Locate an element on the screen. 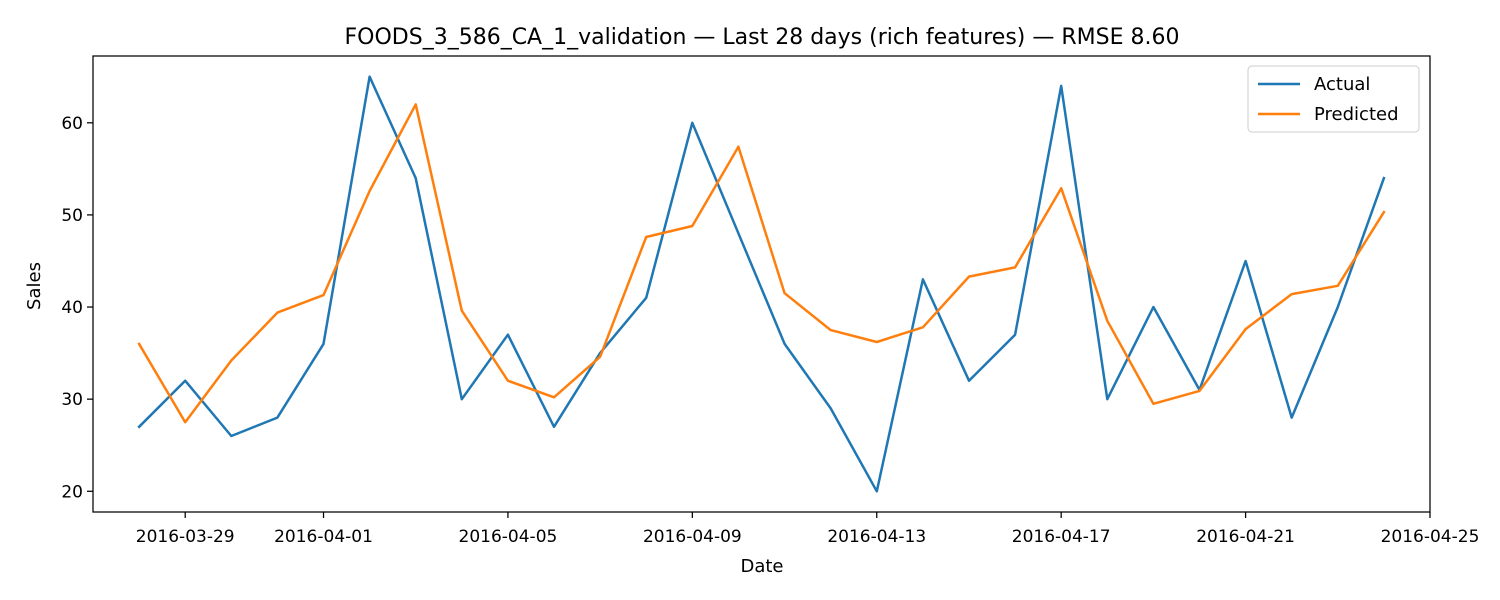 The image size is (1500, 600). legend: Actual Predicted is located at coordinates (1333, 99).